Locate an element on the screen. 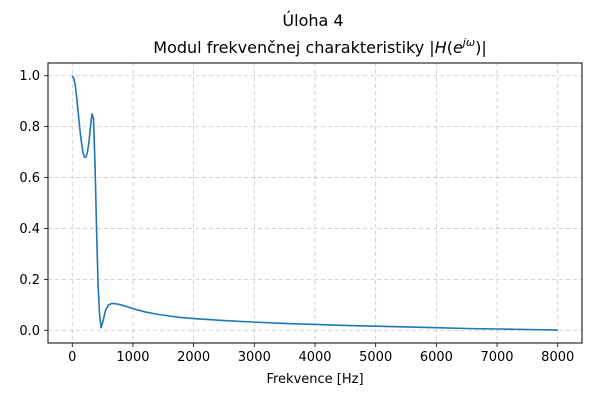  y-tick-label: 0.6 is located at coordinates (29, 178).